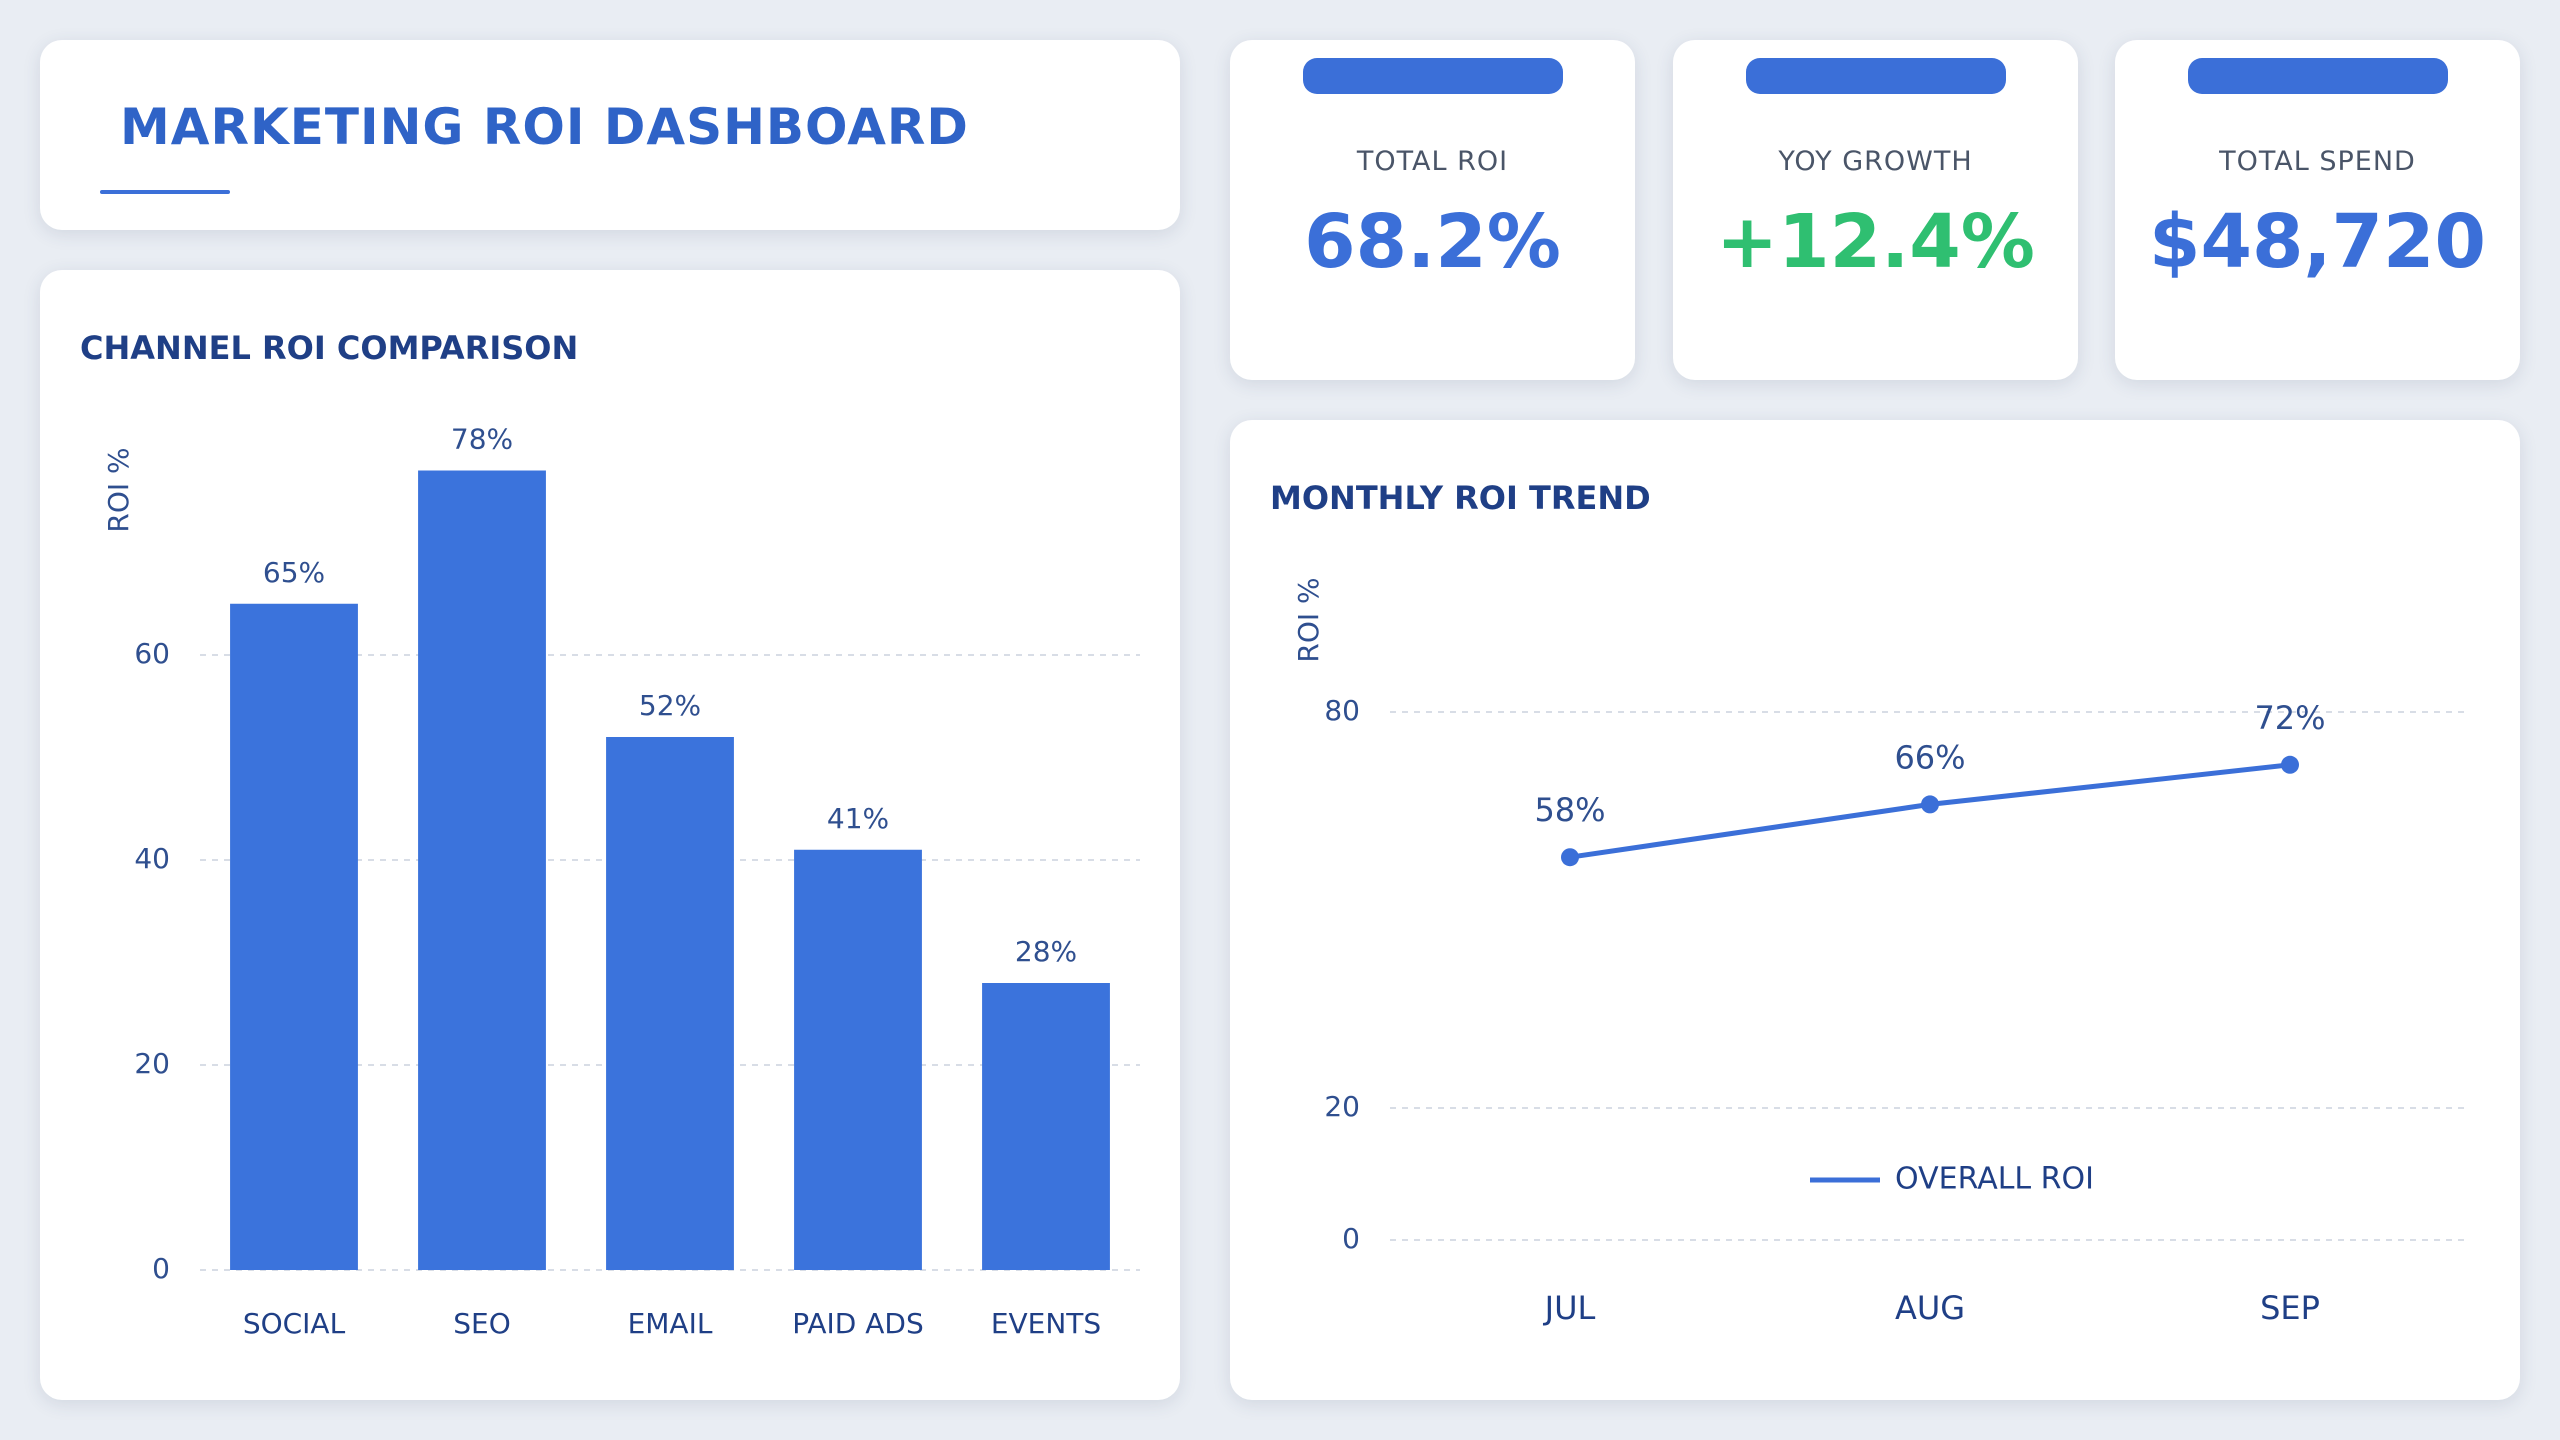  Describe the element at coordinates (482, 1323) in the screenshot. I see `x-tick-label: SEO` at that location.